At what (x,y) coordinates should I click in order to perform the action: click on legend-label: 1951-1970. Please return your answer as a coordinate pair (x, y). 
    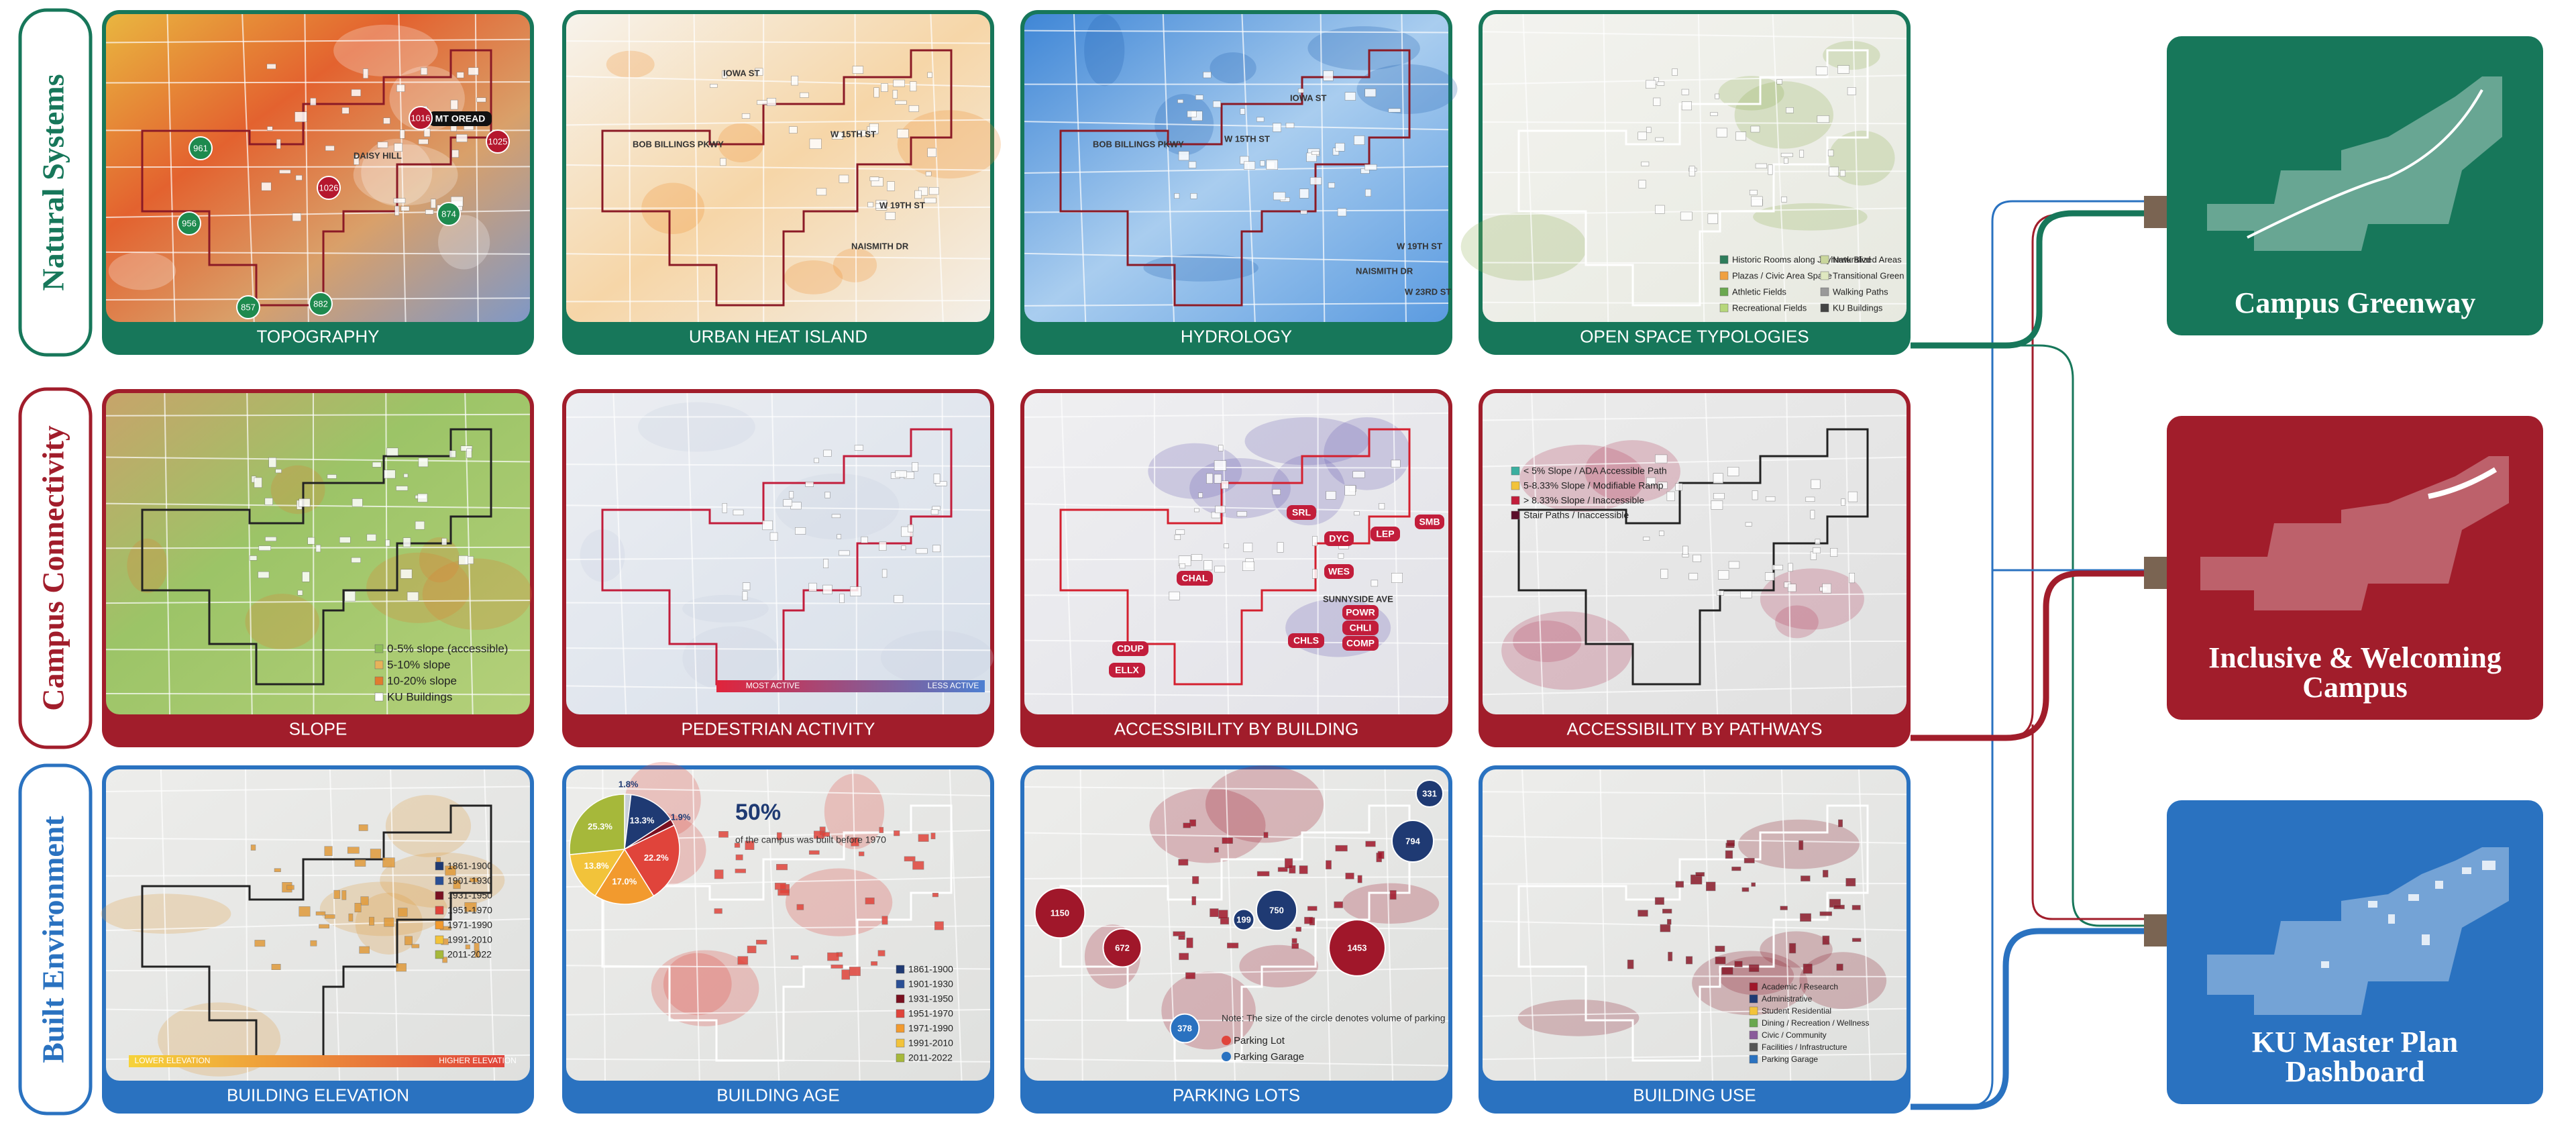
    Looking at the image, I should click on (930, 1013).